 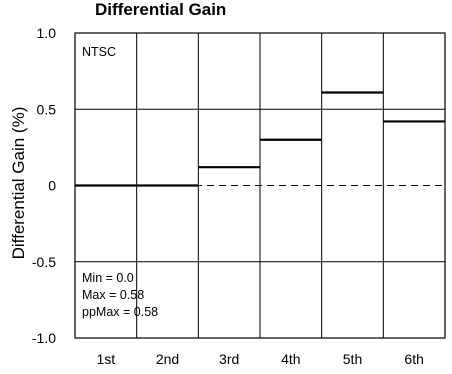 I want to click on y-tick-labels: 1.0 0.5 0 -0.5 -1.0, so click(x=44, y=185).